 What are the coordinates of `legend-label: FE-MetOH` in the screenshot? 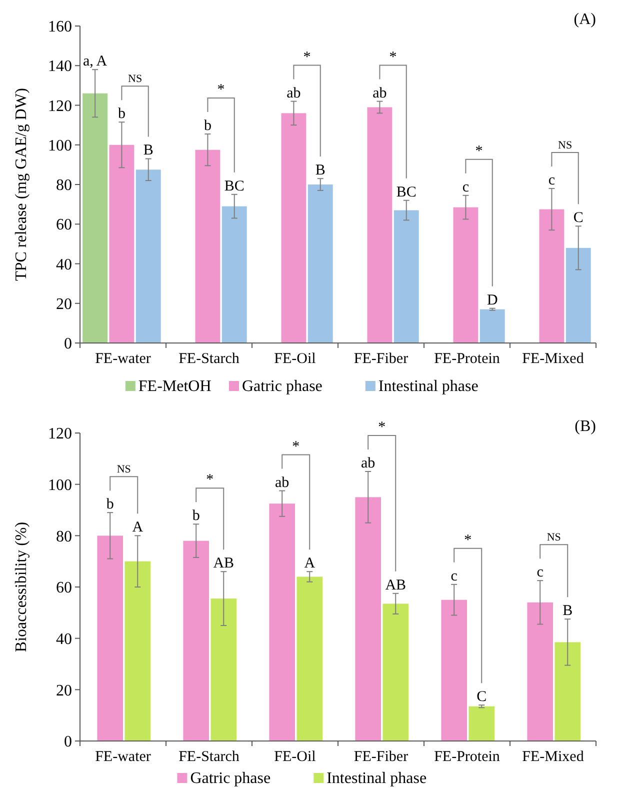 It's located at (175, 386).